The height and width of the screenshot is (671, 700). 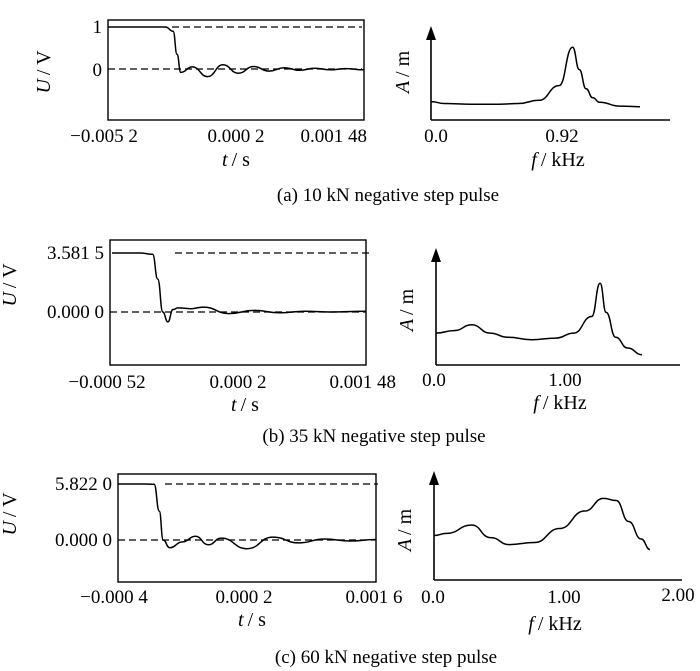 What do you see at coordinates (75, 312) in the screenshot?
I see `time-ytick-label-b-1: 0.000 0` at bounding box center [75, 312].